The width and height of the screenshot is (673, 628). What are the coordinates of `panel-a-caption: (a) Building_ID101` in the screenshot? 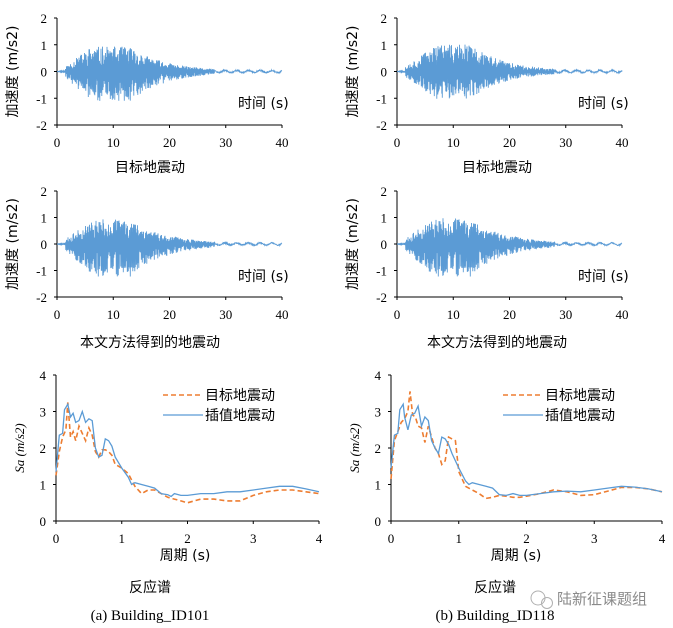 It's located at (150, 616).